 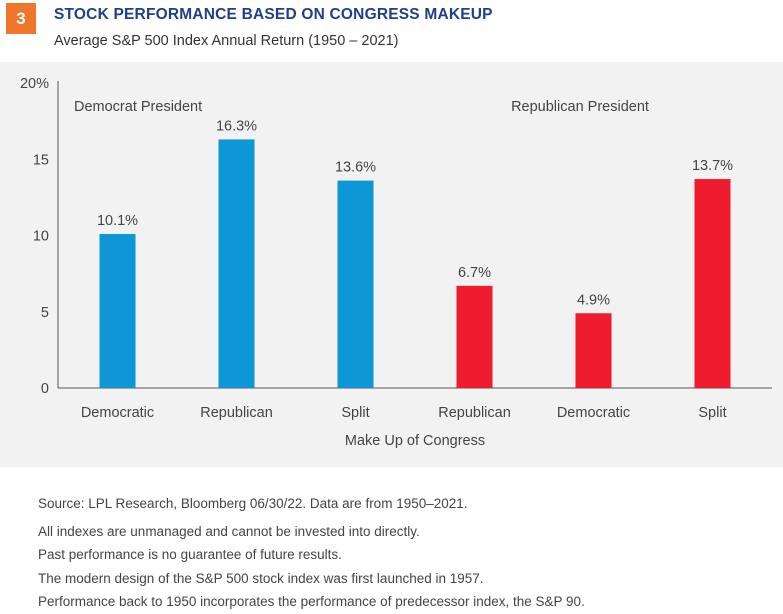 What do you see at coordinates (415, 441) in the screenshot?
I see `x-axis-title: Make Up of Congress` at bounding box center [415, 441].